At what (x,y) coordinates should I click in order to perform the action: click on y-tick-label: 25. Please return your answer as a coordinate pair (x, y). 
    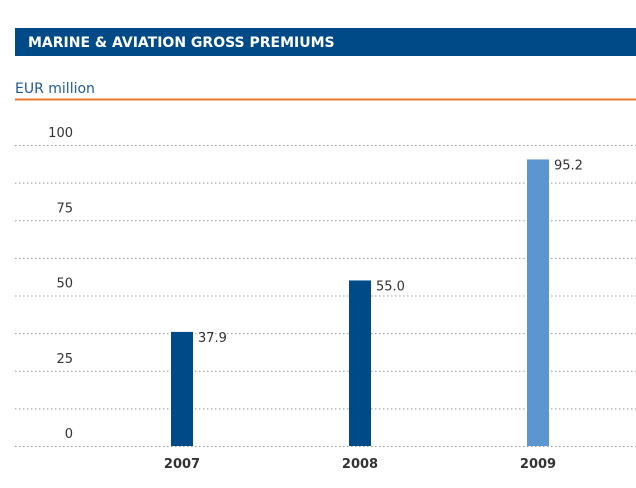
    Looking at the image, I should click on (64, 359).